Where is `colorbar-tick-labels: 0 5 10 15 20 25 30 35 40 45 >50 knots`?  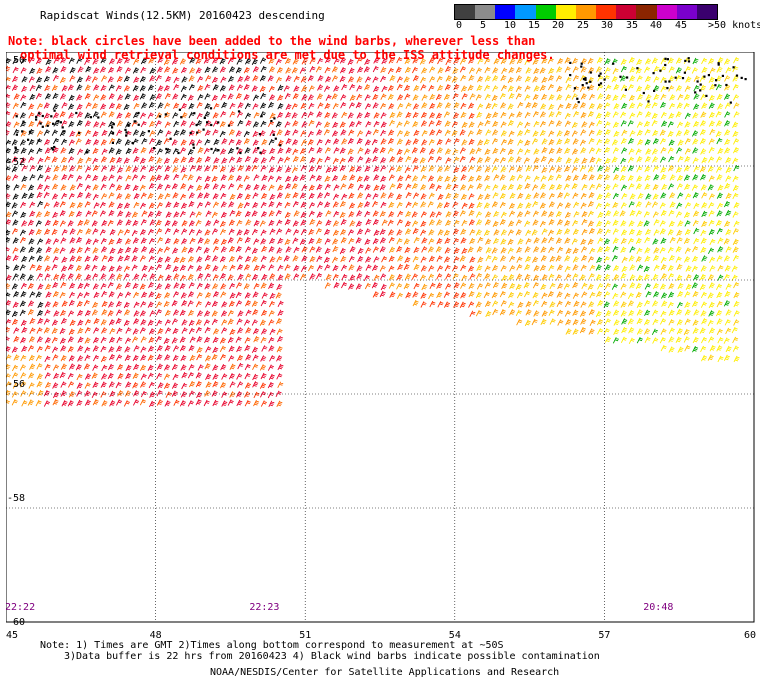 colorbar-tick-labels: 0 5 10 15 20 25 30 35 40 45 >50 knots is located at coordinates (603, 27).